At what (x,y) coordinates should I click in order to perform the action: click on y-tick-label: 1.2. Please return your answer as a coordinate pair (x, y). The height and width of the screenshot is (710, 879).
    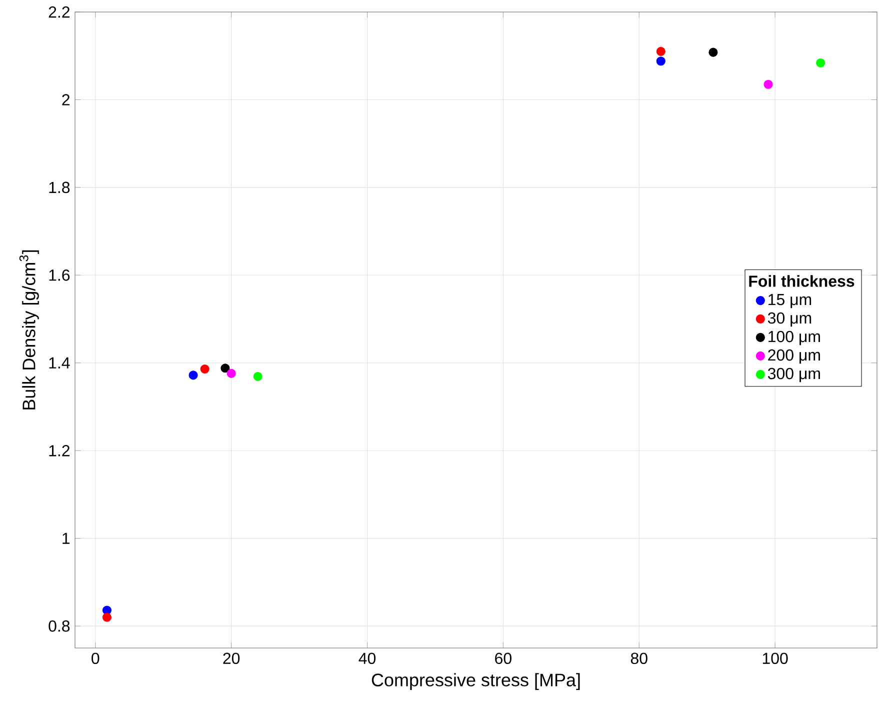
    Looking at the image, I should click on (59, 450).